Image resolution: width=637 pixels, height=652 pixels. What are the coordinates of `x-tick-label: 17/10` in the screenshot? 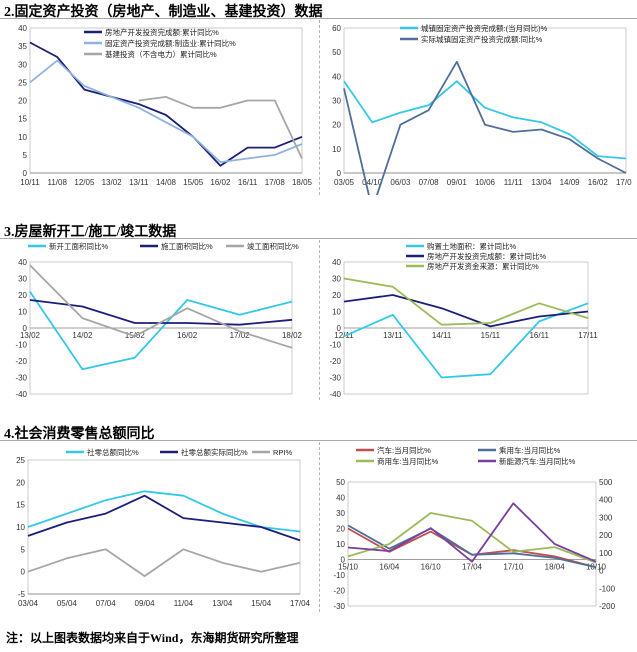 It's located at (513, 567).